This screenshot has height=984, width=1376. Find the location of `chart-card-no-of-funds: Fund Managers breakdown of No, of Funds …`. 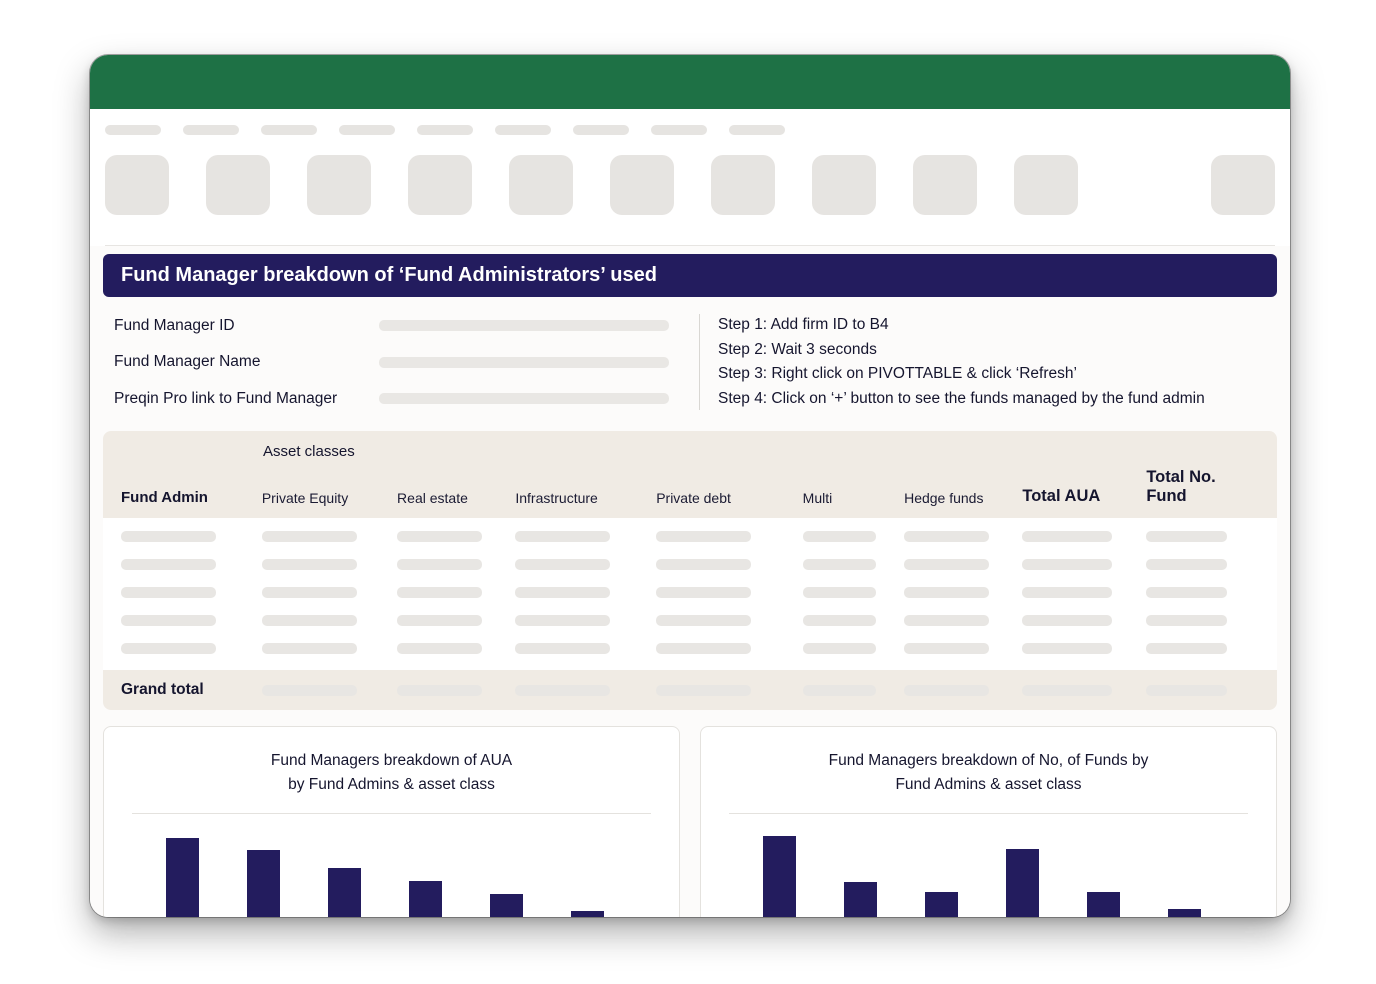

chart-card-no-of-funds: Fund Managers breakdown of No, of Funds … is located at coordinates (988, 821).